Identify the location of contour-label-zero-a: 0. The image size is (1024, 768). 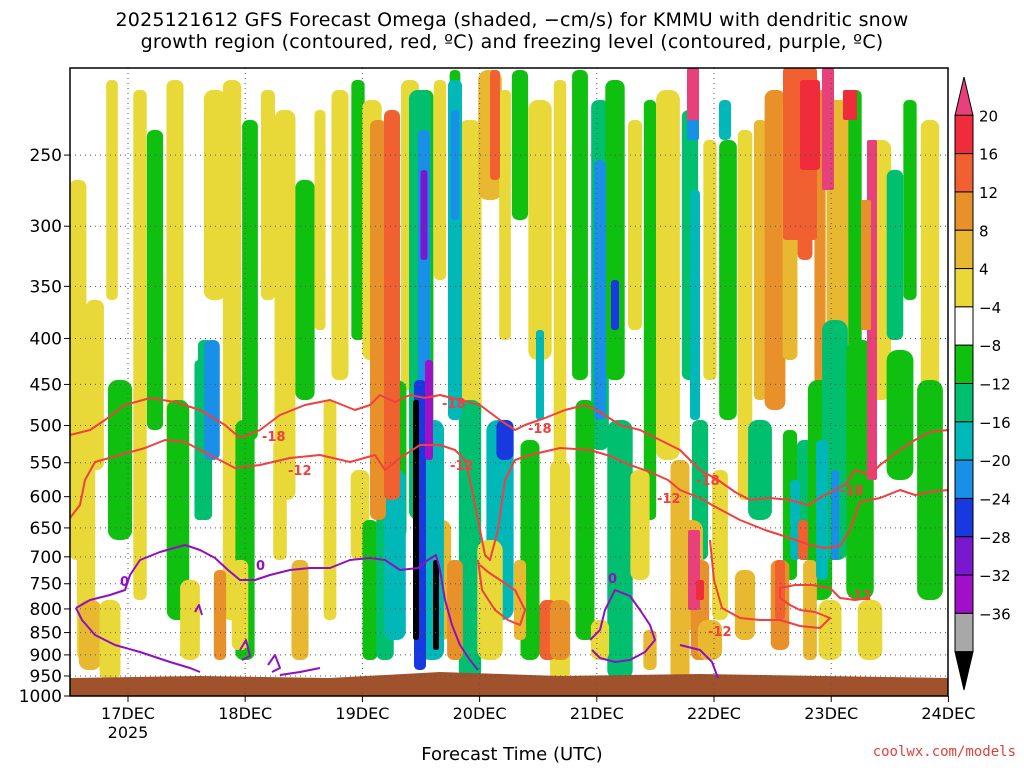
(124, 582).